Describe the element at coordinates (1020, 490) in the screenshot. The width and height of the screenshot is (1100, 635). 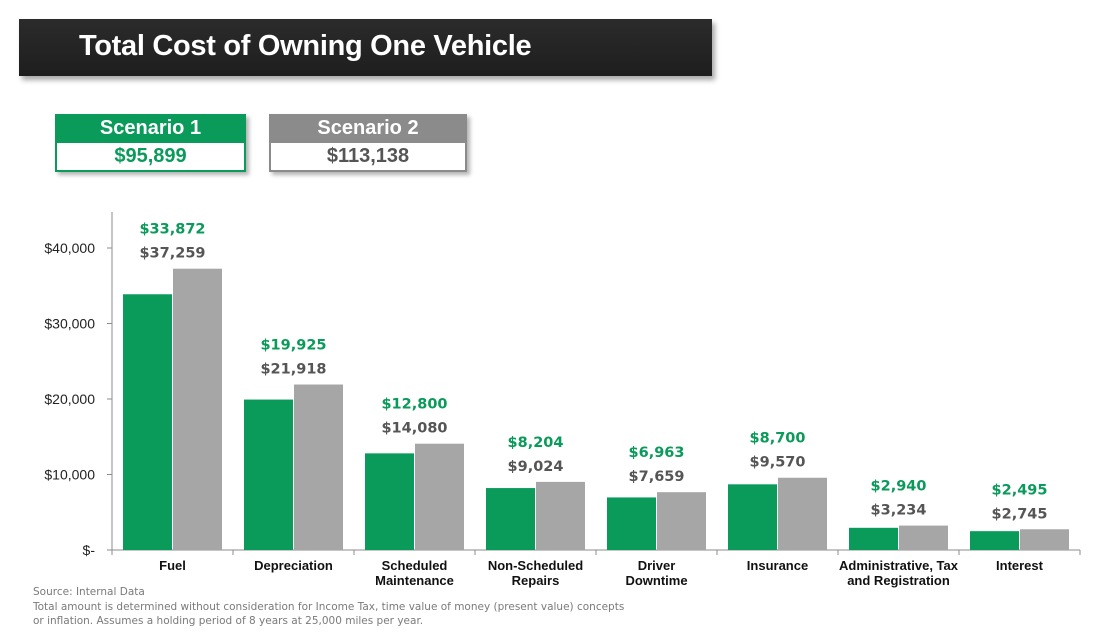
I see `data-label-scenario-1: $2,495` at that location.